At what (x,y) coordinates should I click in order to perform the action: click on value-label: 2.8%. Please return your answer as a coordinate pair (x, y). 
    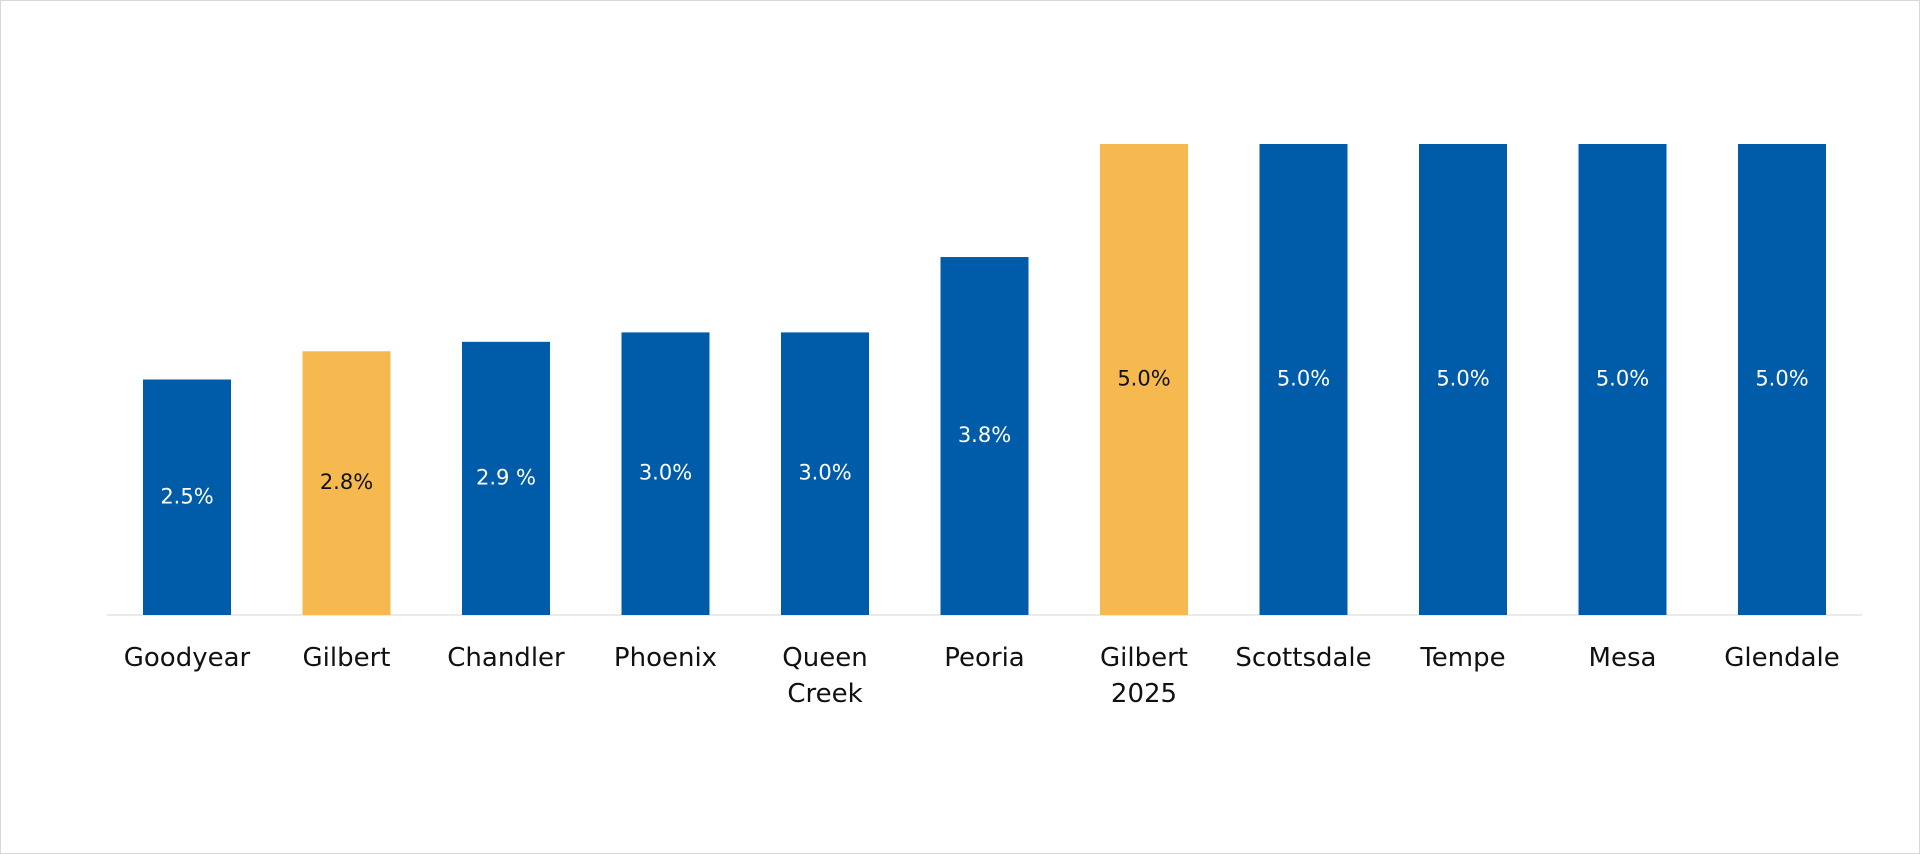
    Looking at the image, I should click on (346, 482).